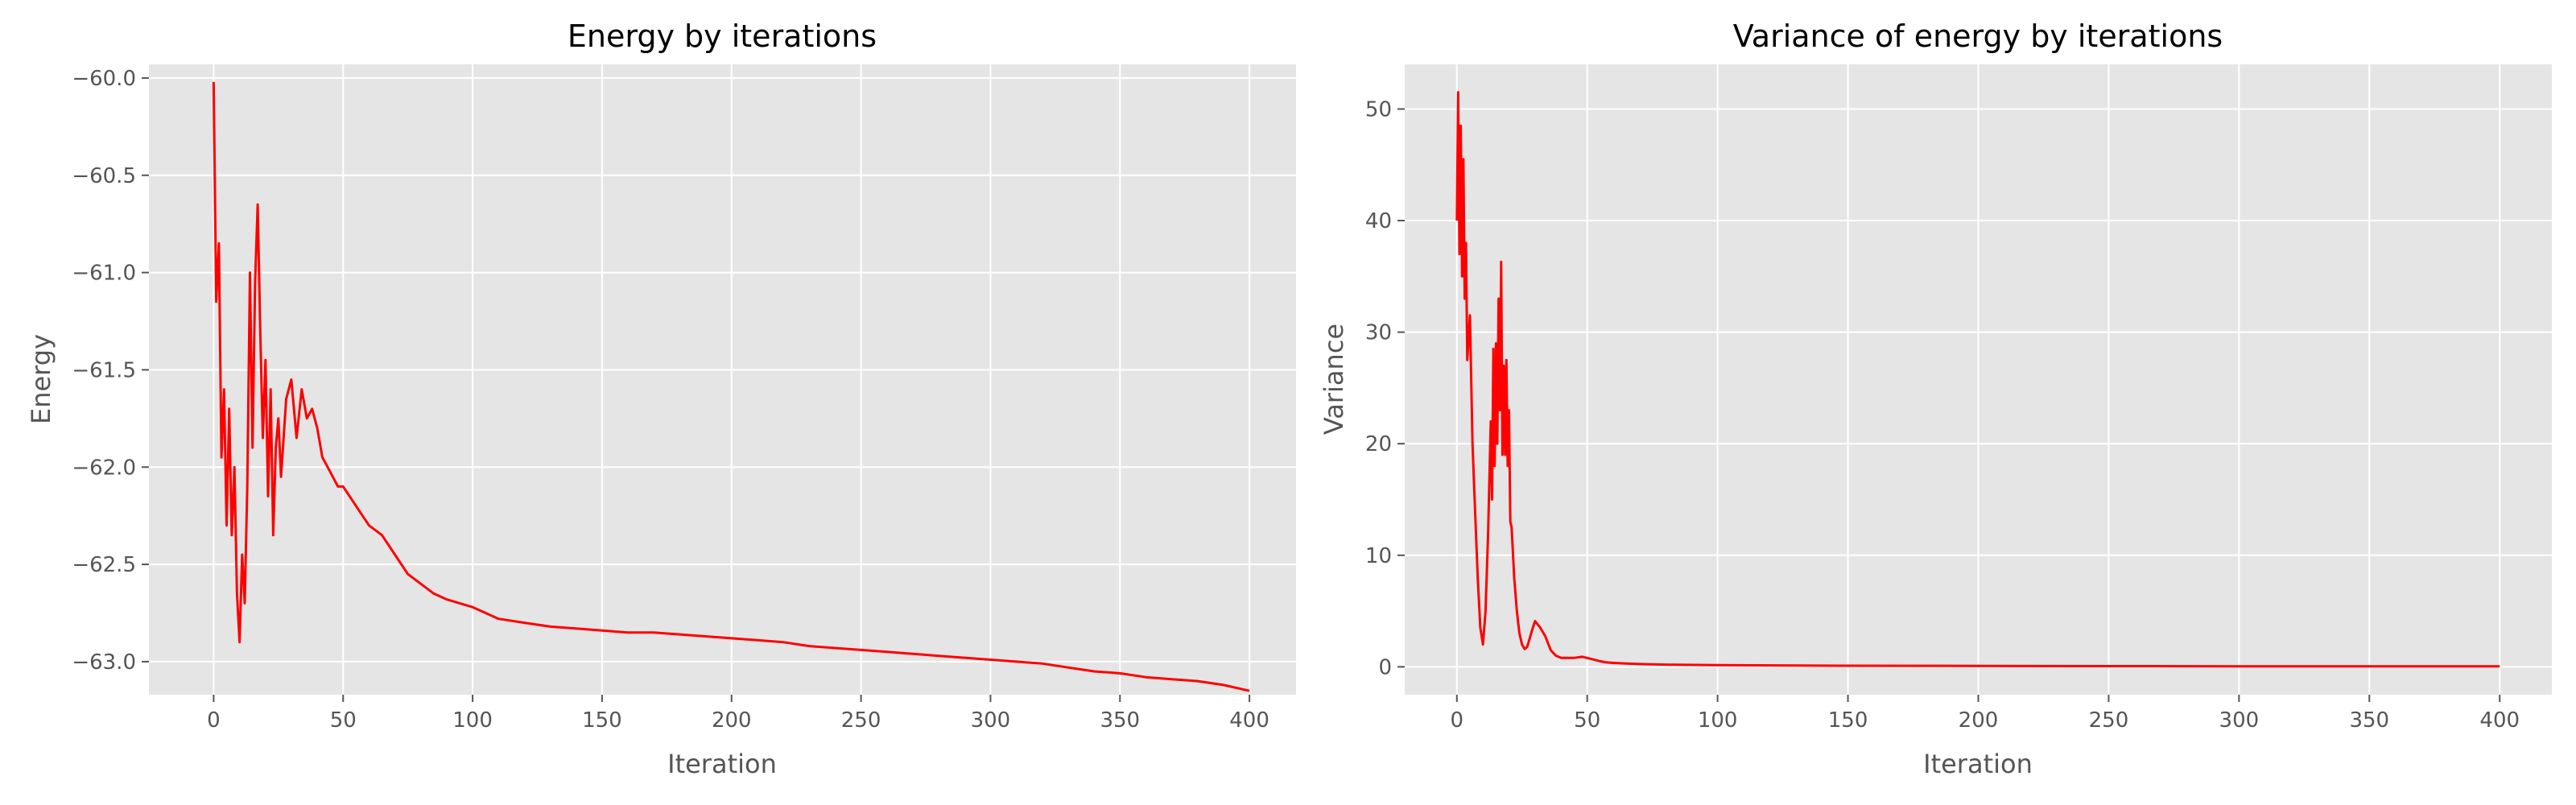 The image size is (2576, 805). What do you see at coordinates (104, 176) in the screenshot?
I see `energy-y-tick-label: −60.5` at bounding box center [104, 176].